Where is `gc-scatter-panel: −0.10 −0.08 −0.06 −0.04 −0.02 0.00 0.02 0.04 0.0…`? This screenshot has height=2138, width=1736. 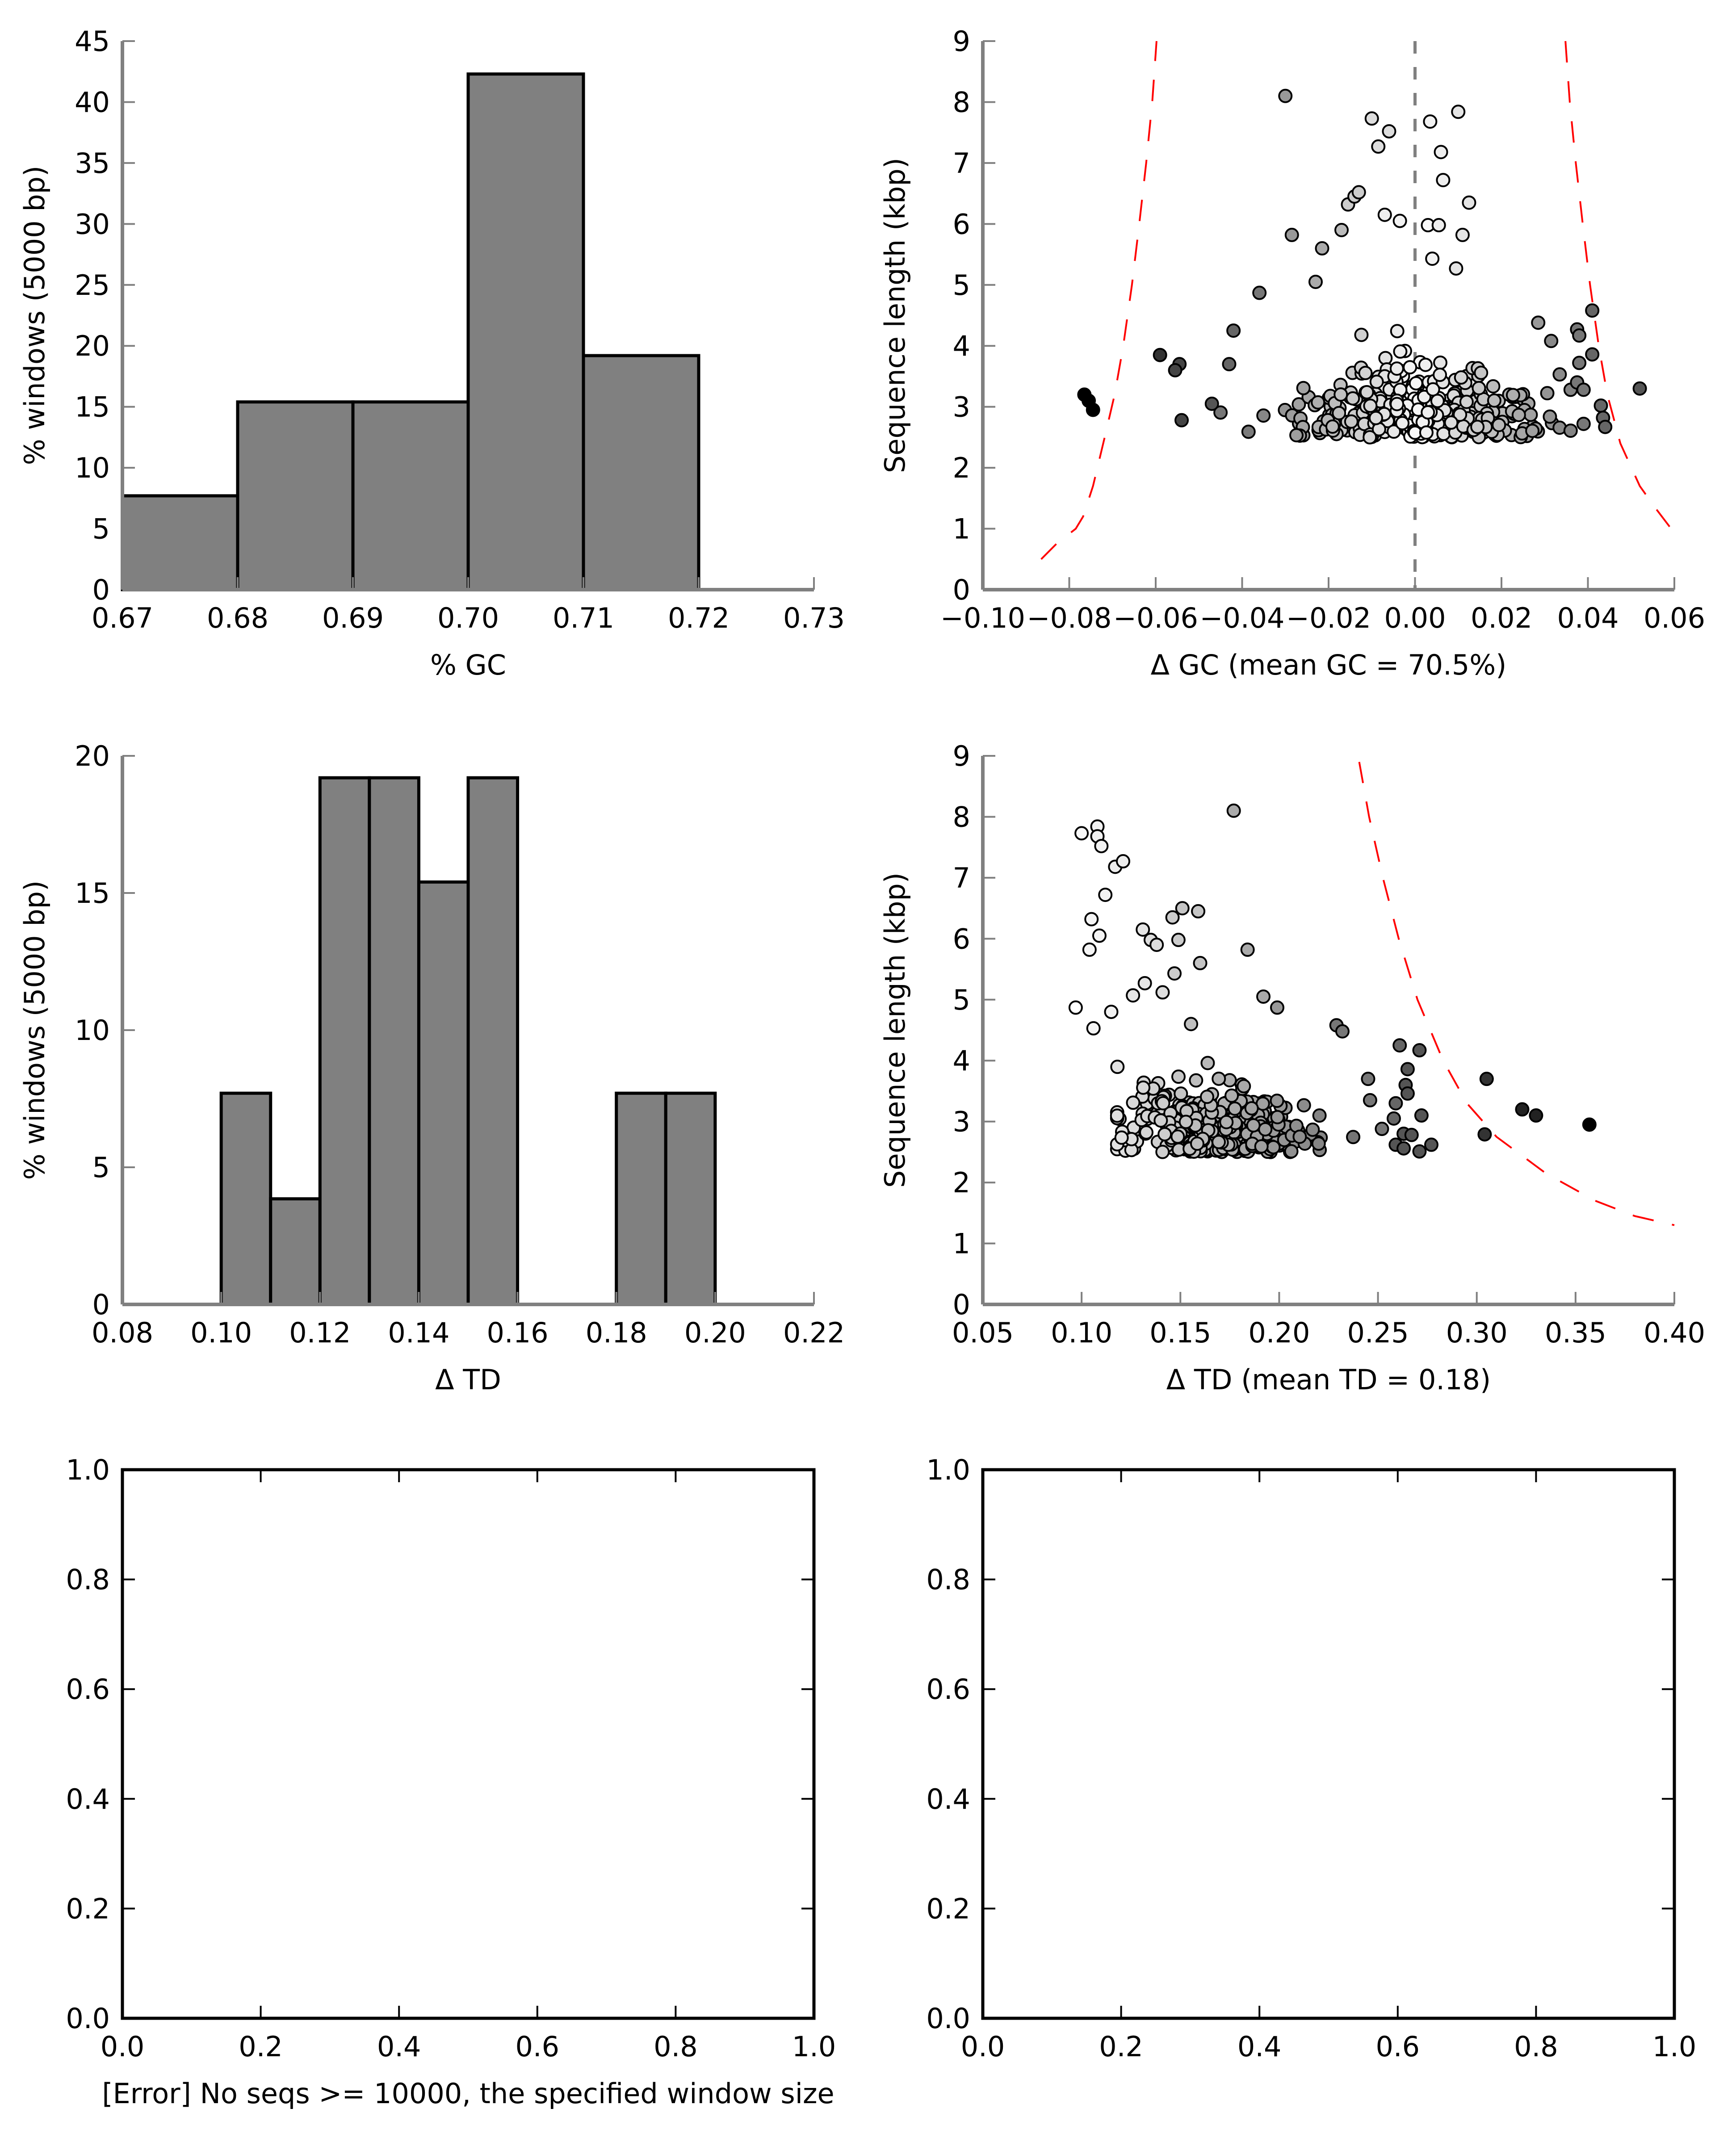
gc-scatter-panel: −0.10 −0.08 −0.06 −0.04 −0.02 0.00 0.02 0.04 0.0… is located at coordinates (1292, 353).